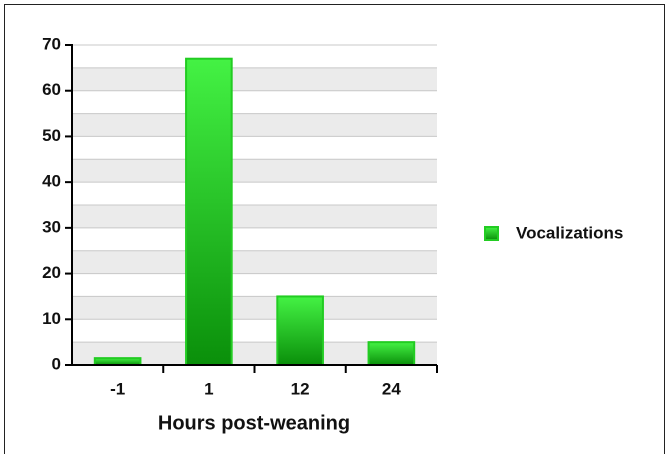 The image size is (669, 454). Describe the element at coordinates (51, 181) in the screenshot. I see `y-tick-label: 40` at that location.